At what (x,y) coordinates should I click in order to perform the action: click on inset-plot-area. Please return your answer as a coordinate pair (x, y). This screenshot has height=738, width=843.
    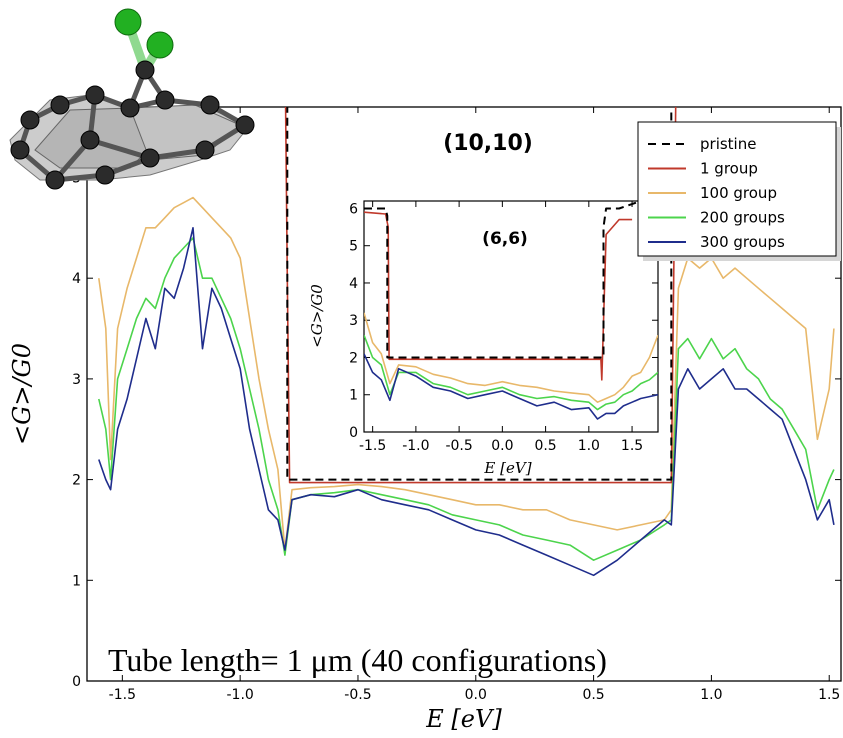
    Looking at the image, I should click on (511, 316).